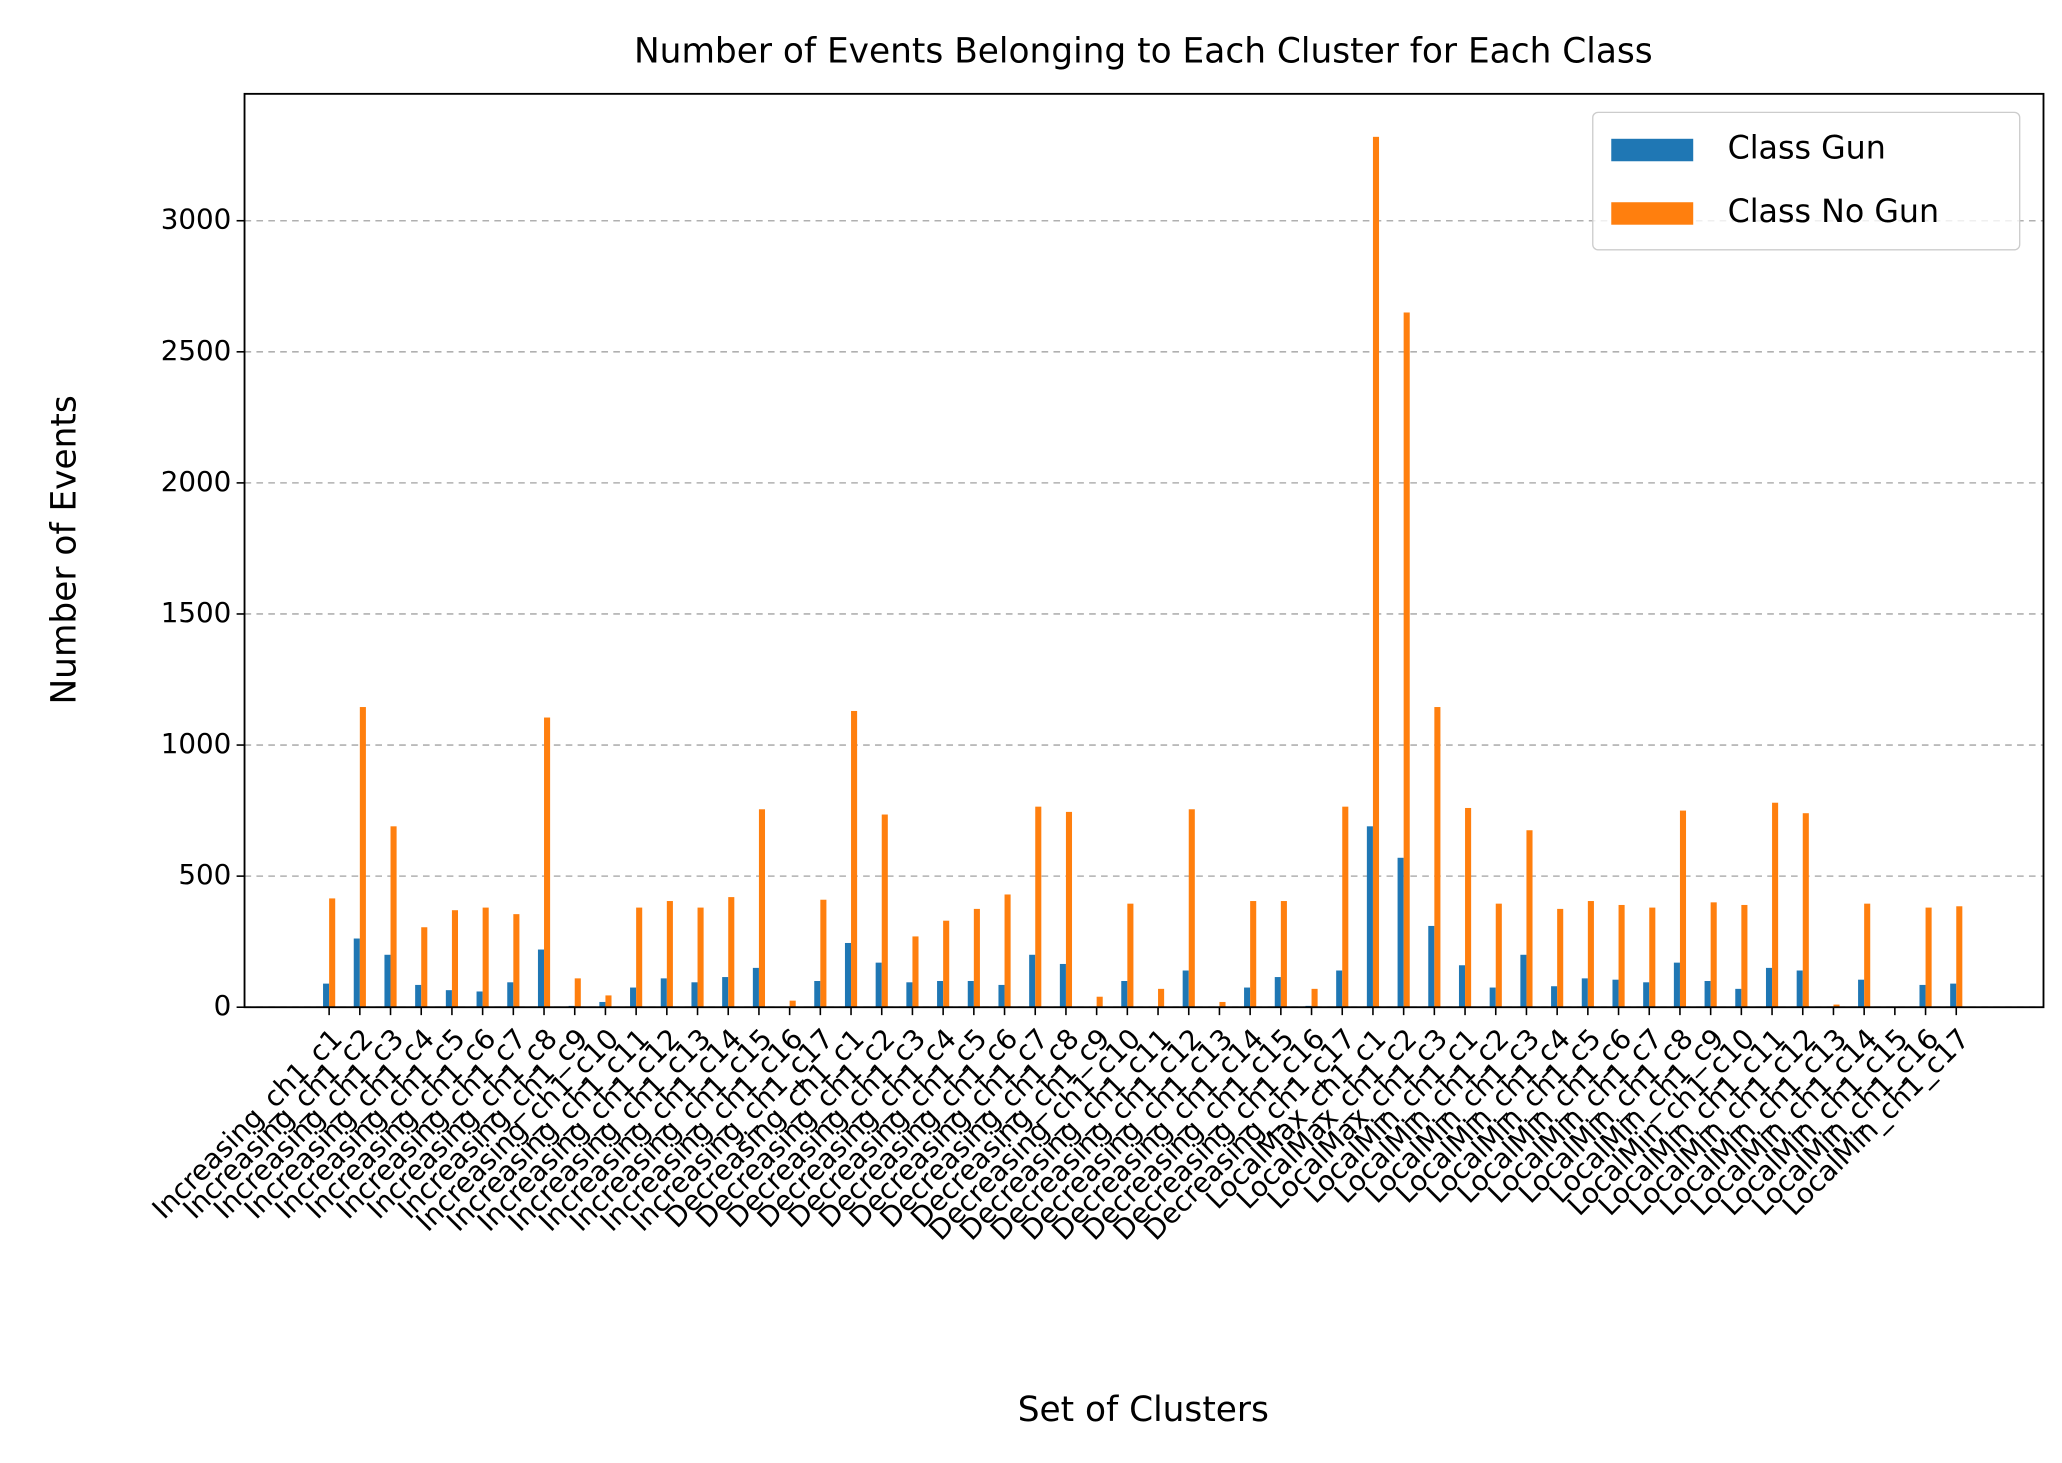  I want to click on y-tick-label: 1000, so click(196, 743).